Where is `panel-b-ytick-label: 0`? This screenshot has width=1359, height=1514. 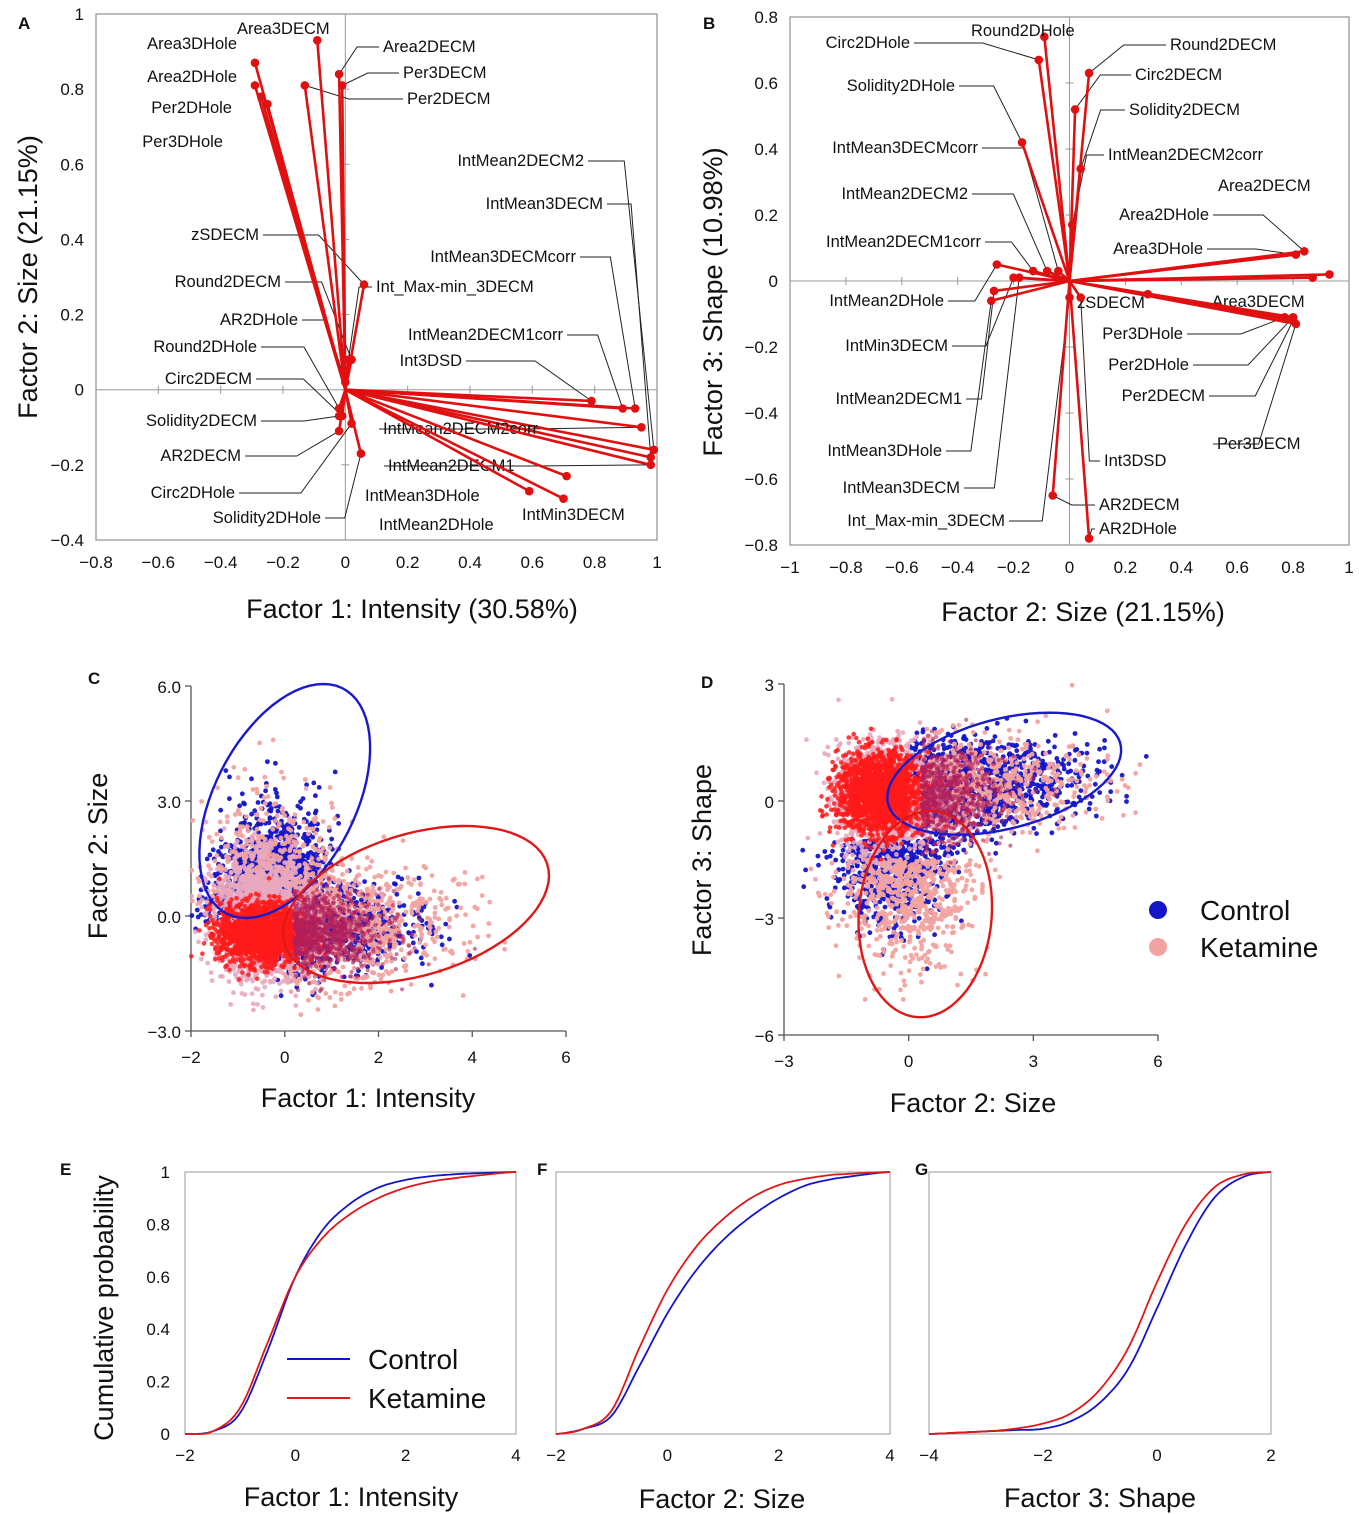 panel-b-ytick-label: 0 is located at coordinates (773, 281).